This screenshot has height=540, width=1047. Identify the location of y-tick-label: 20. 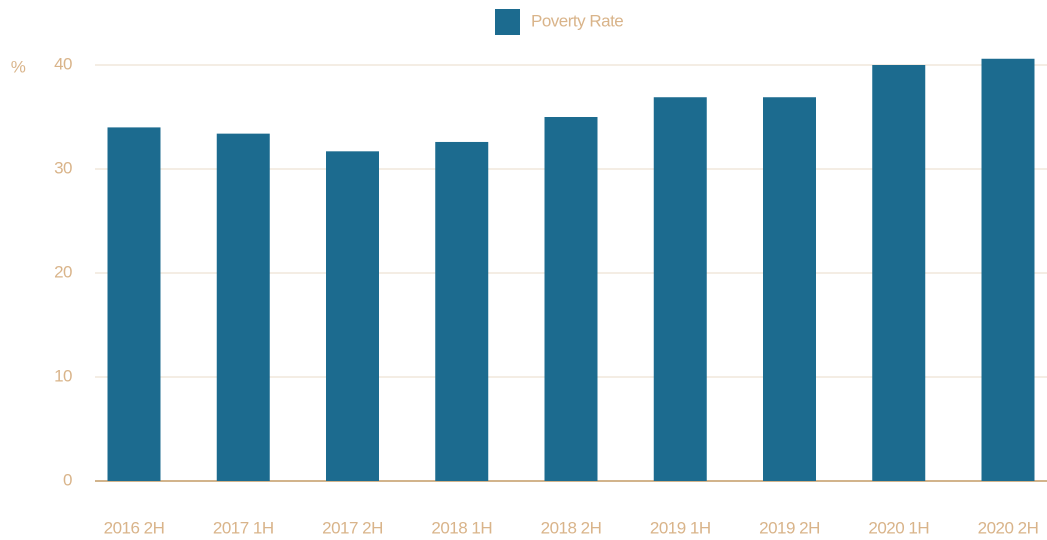
(63, 271).